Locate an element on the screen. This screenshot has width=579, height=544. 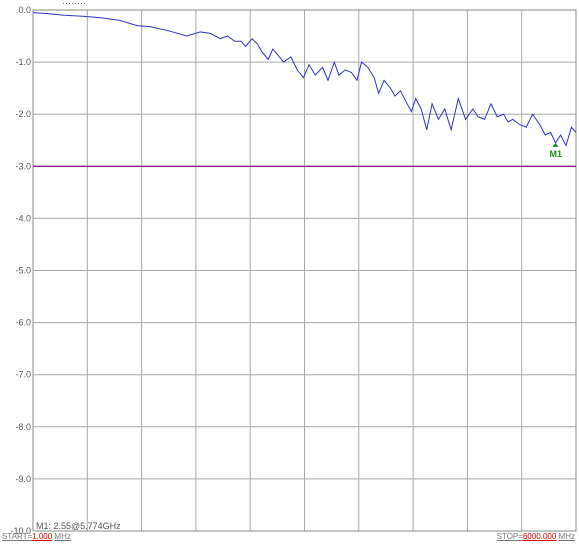
marker-m1: M1 is located at coordinates (556, 150).